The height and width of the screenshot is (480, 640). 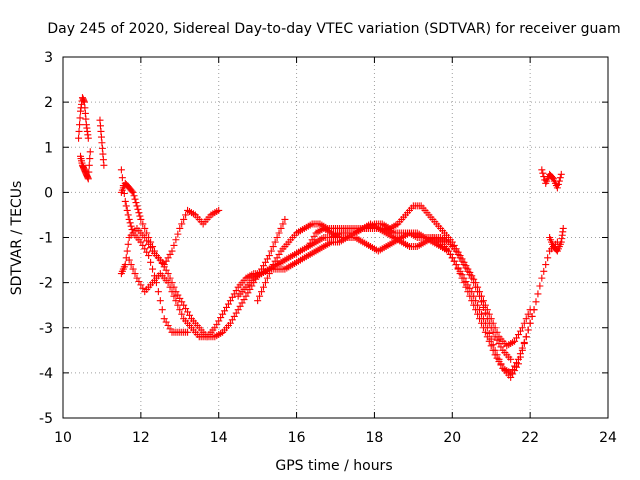 I want to click on x-tick-label: 16, so click(x=297, y=438).